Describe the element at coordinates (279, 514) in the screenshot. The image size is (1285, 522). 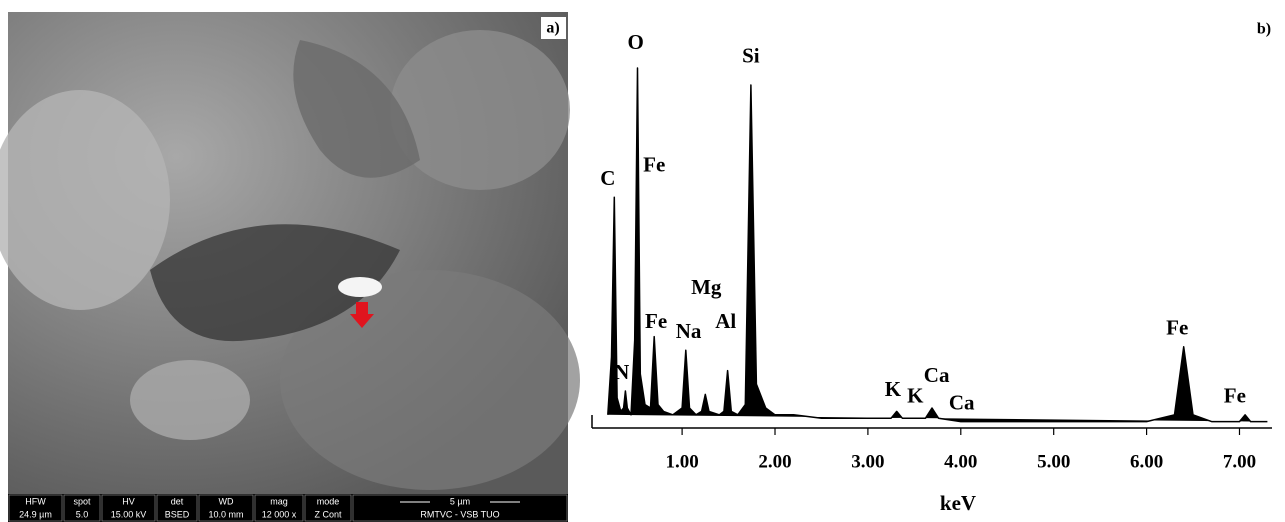
I see `info-value: 12 000 x` at that location.